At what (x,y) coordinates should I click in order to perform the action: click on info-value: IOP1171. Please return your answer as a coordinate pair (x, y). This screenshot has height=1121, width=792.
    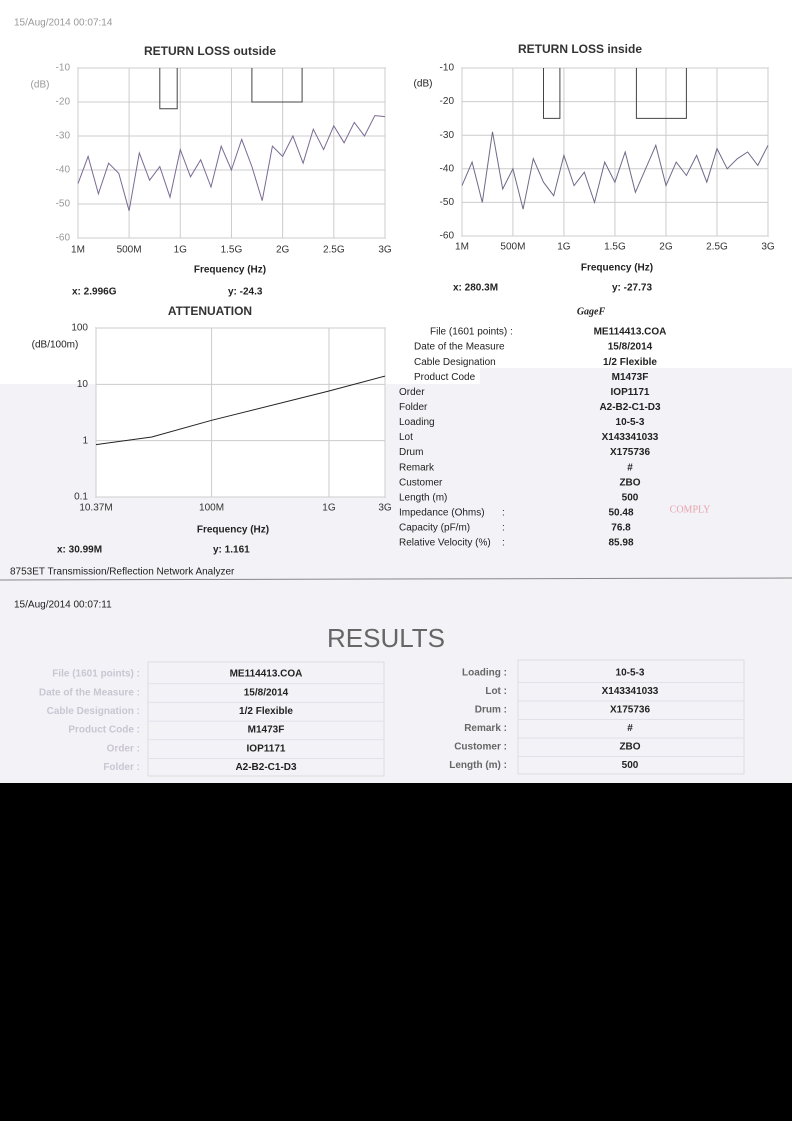
    Looking at the image, I should click on (630, 392).